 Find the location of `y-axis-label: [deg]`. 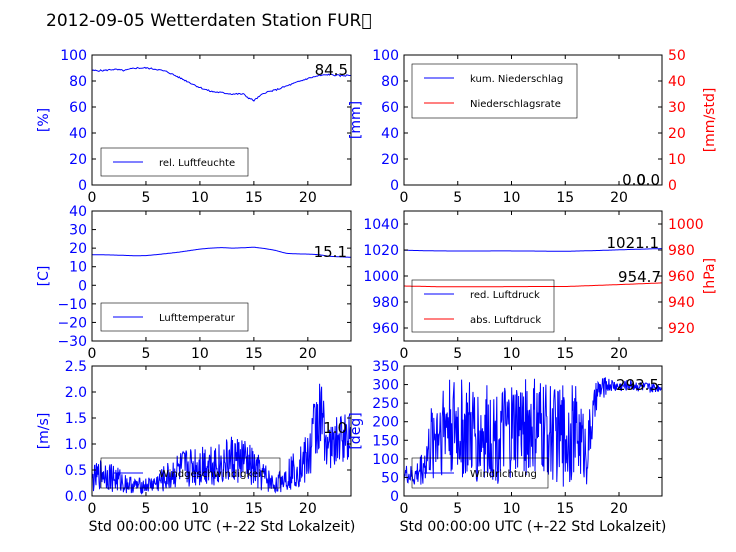

y-axis-label: [deg] is located at coordinates (356, 430).